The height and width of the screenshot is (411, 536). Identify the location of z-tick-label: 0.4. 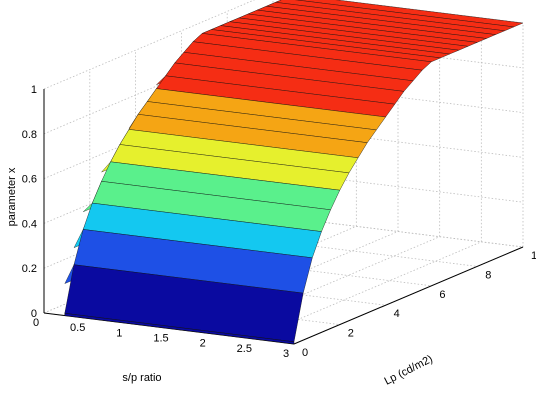
(29, 224).